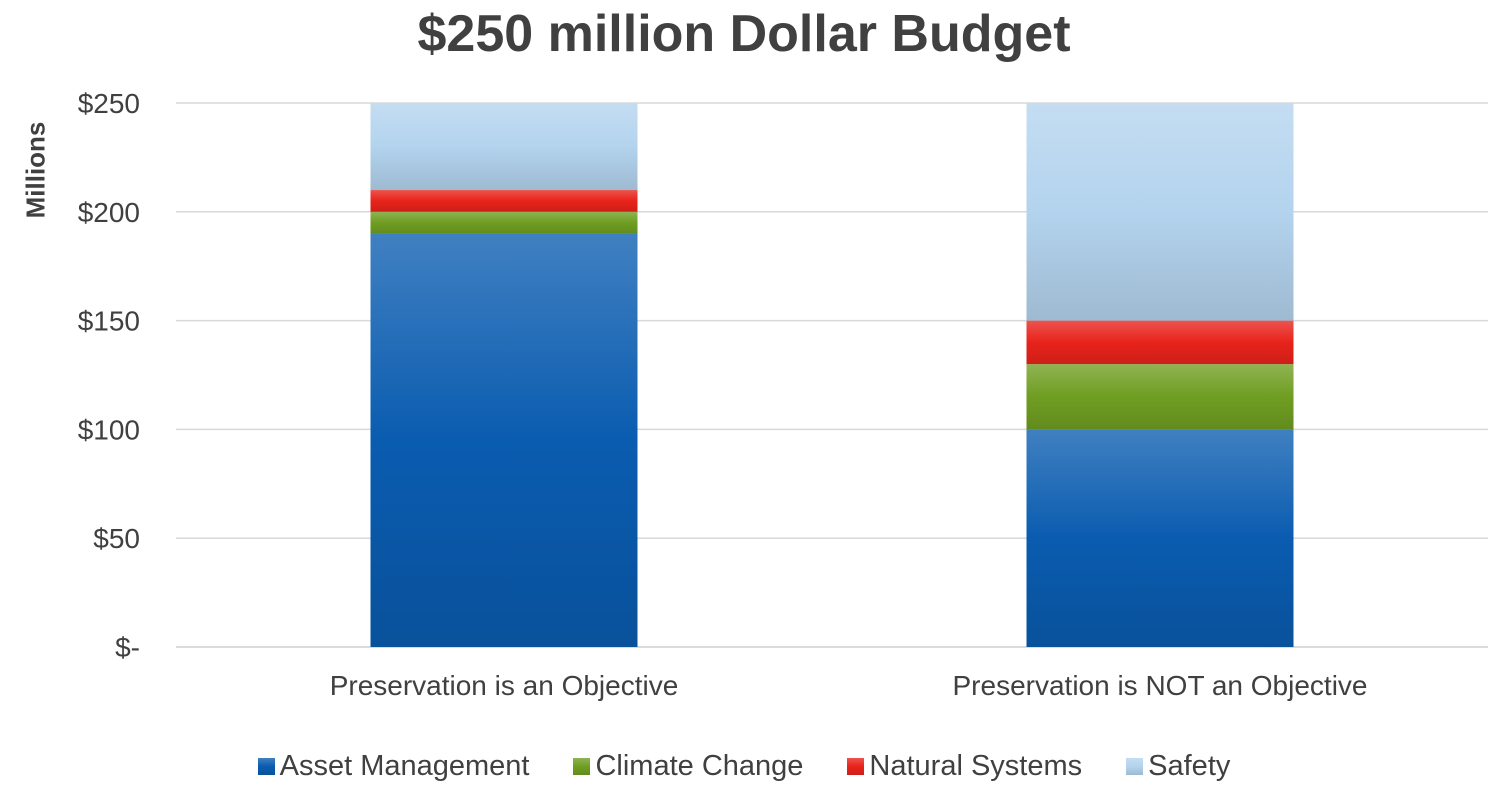 Image resolution: width=1488 pixels, height=786 pixels. What do you see at coordinates (744, 34) in the screenshot?
I see `chart-title: $250 million Dollar Budget` at bounding box center [744, 34].